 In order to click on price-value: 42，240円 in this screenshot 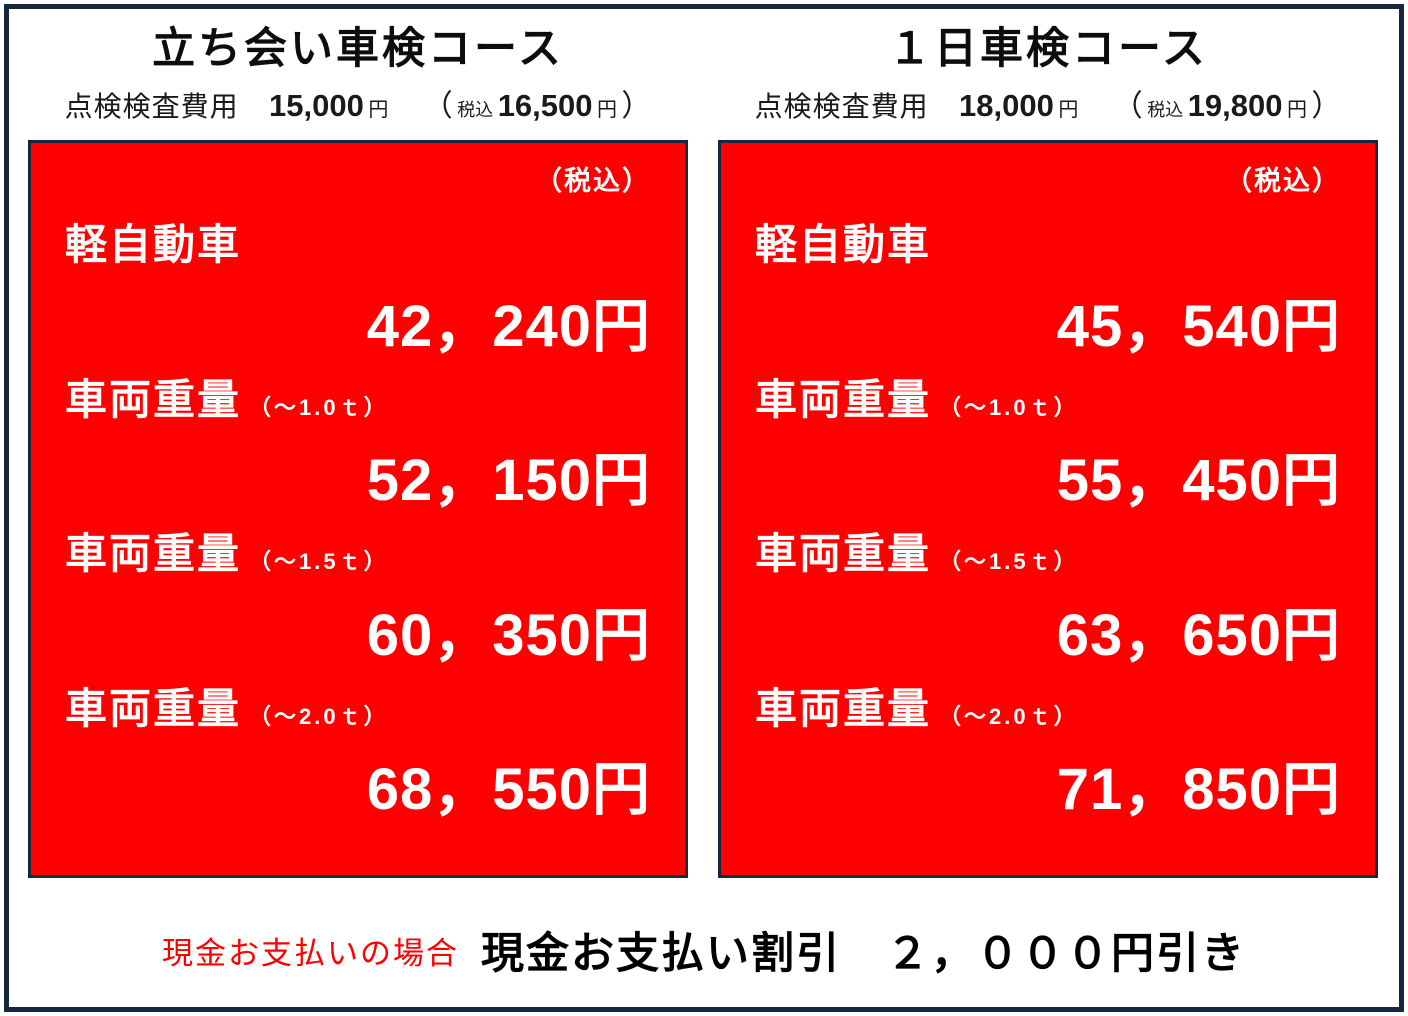, I will do `click(508, 326)`.